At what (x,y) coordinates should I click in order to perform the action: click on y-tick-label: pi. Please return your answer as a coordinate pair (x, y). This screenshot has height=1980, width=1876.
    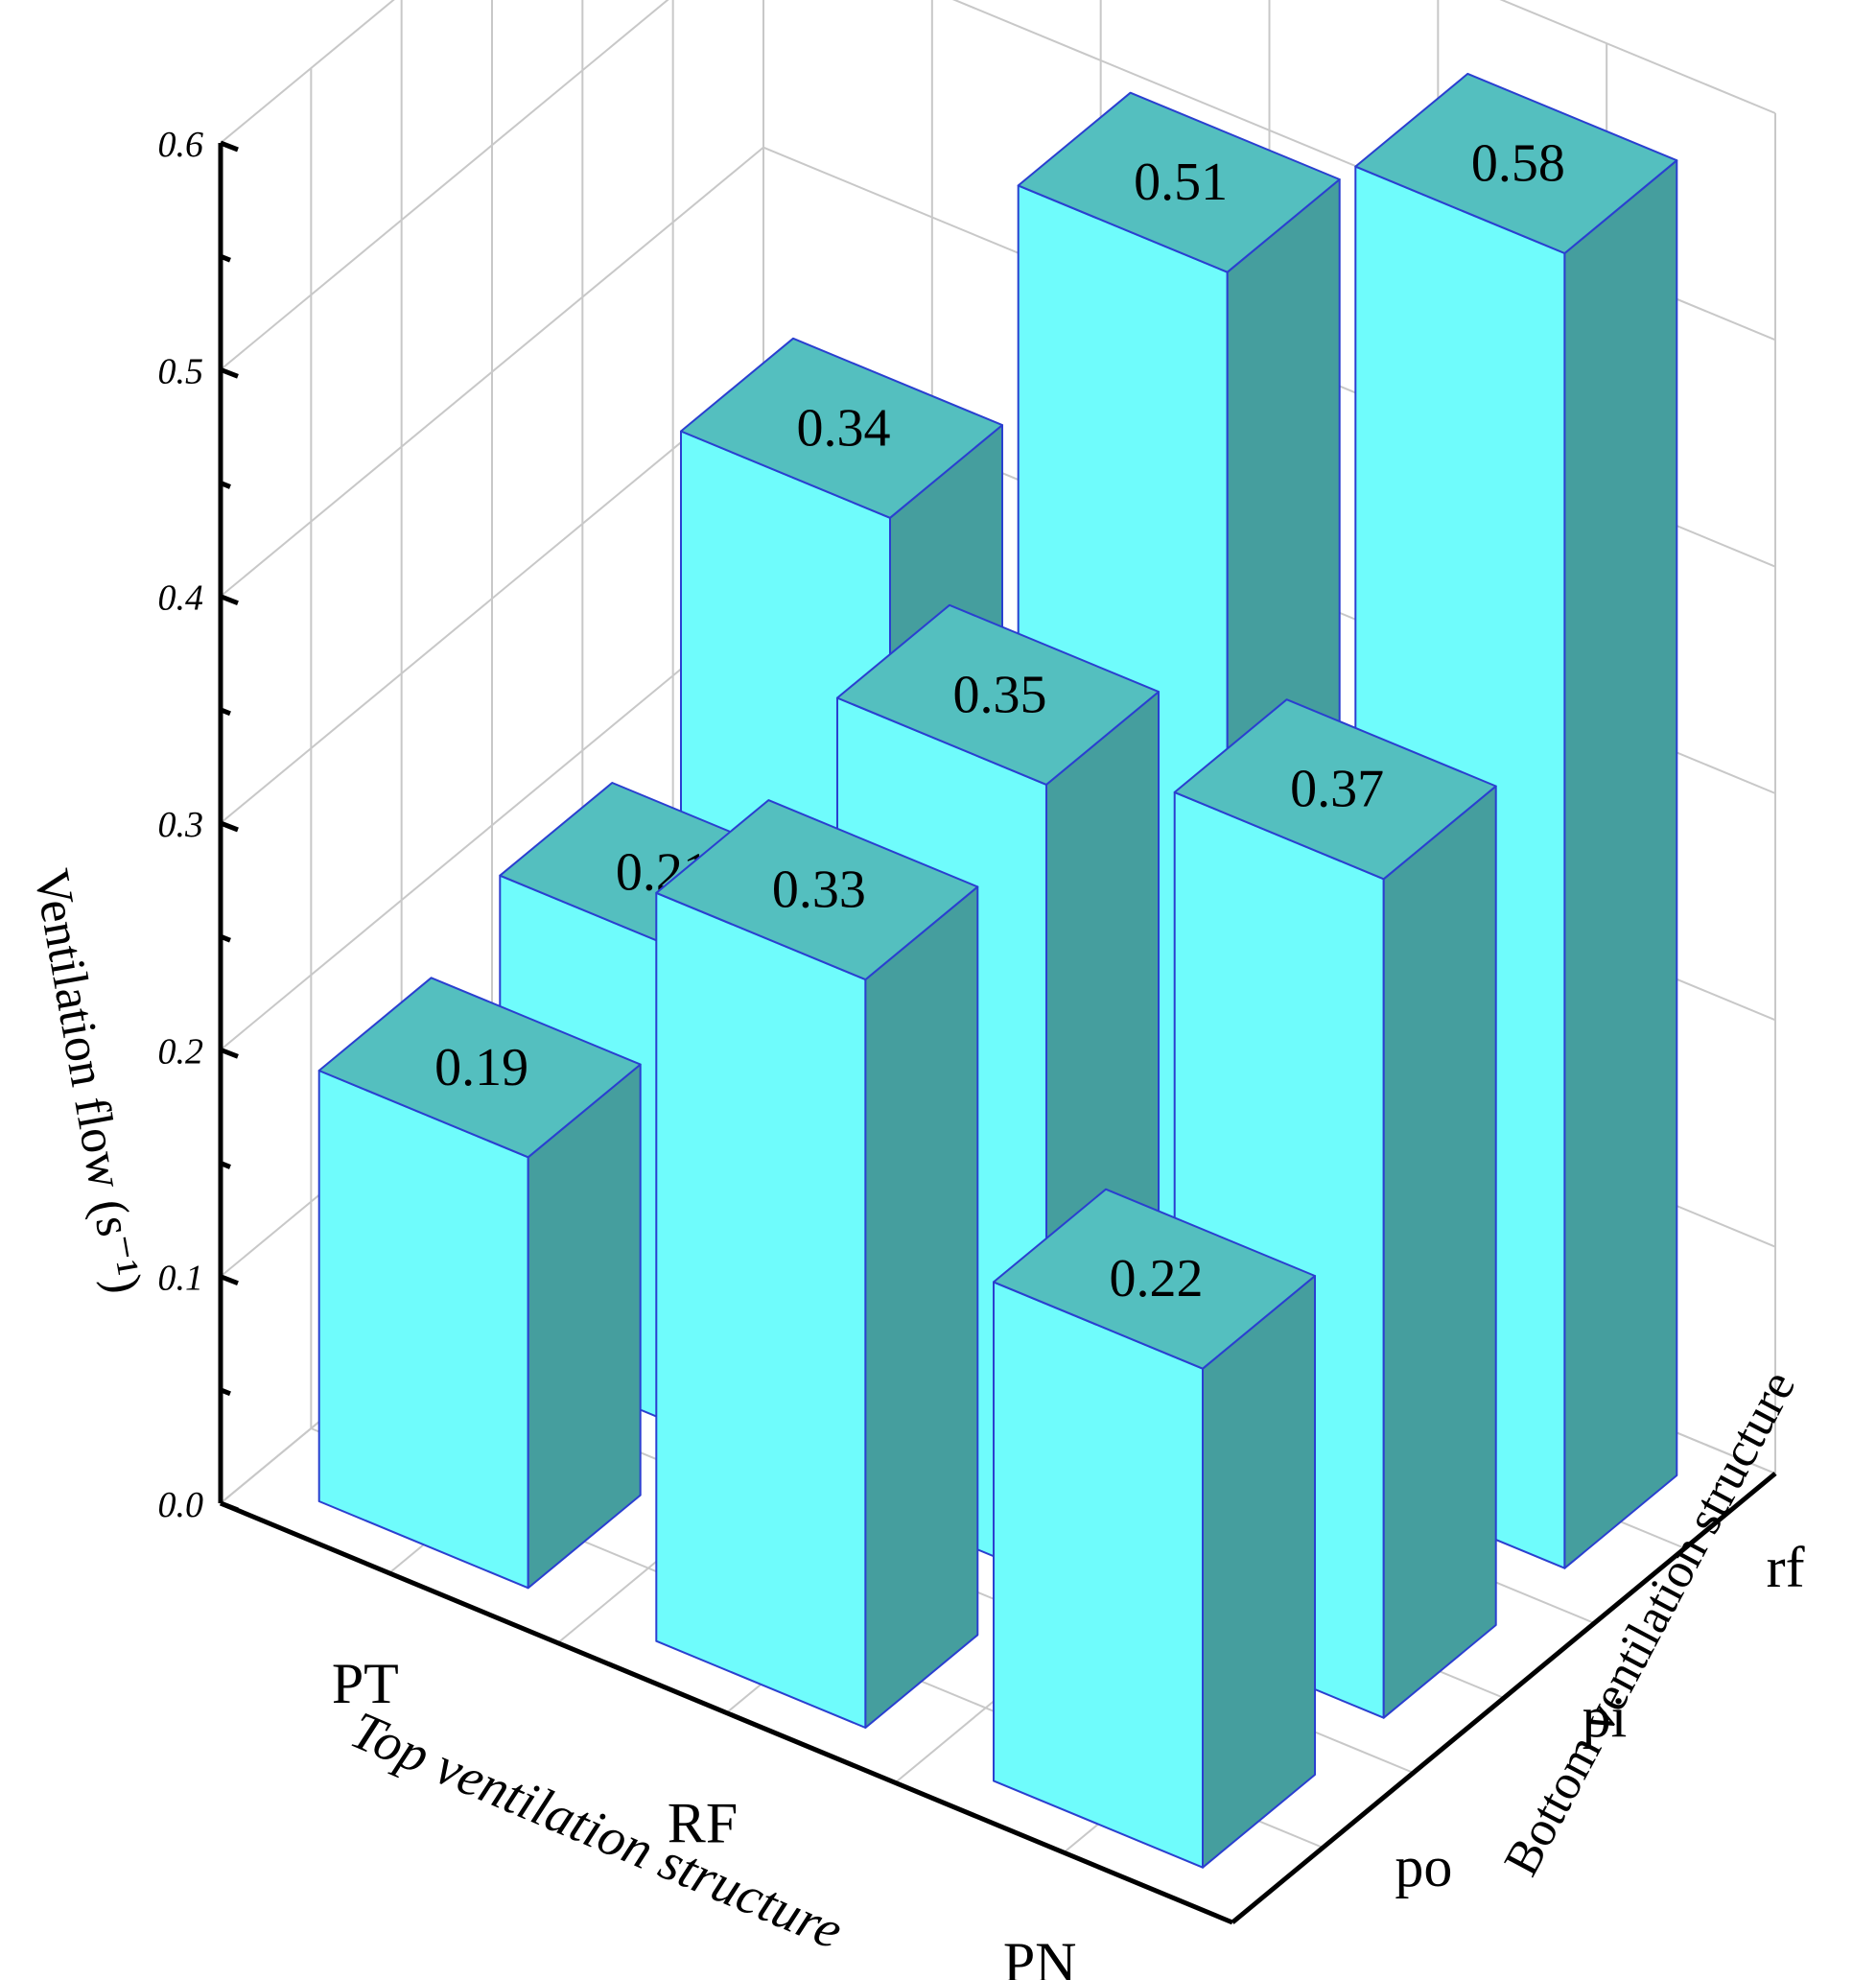
    Looking at the image, I should click on (1605, 1717).